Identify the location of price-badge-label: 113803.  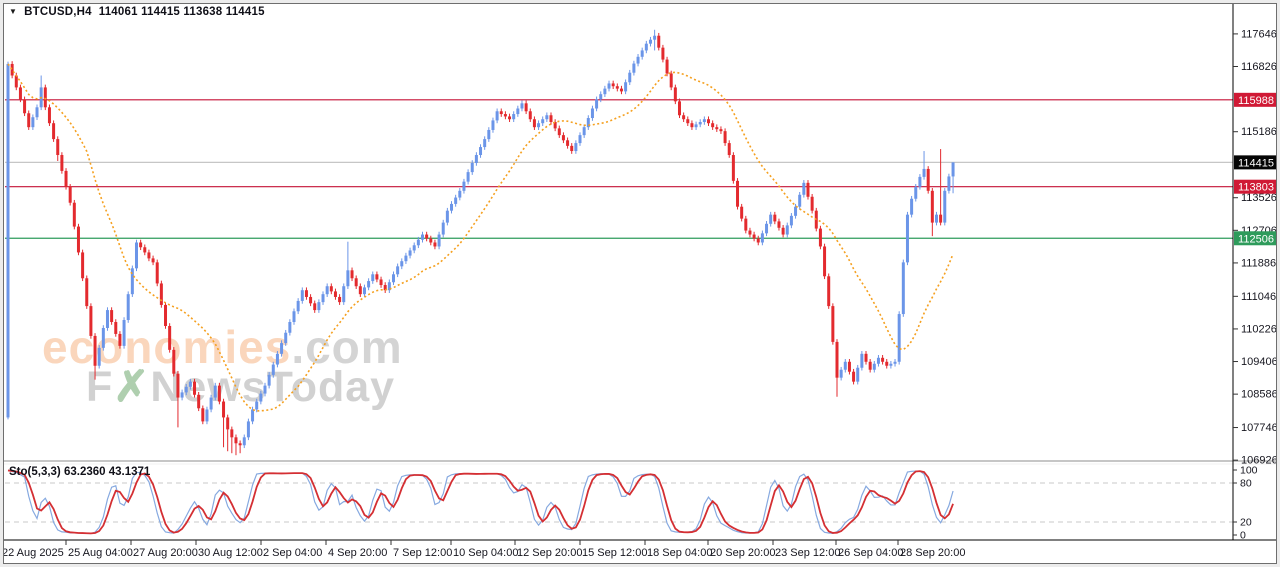
(1256, 188).